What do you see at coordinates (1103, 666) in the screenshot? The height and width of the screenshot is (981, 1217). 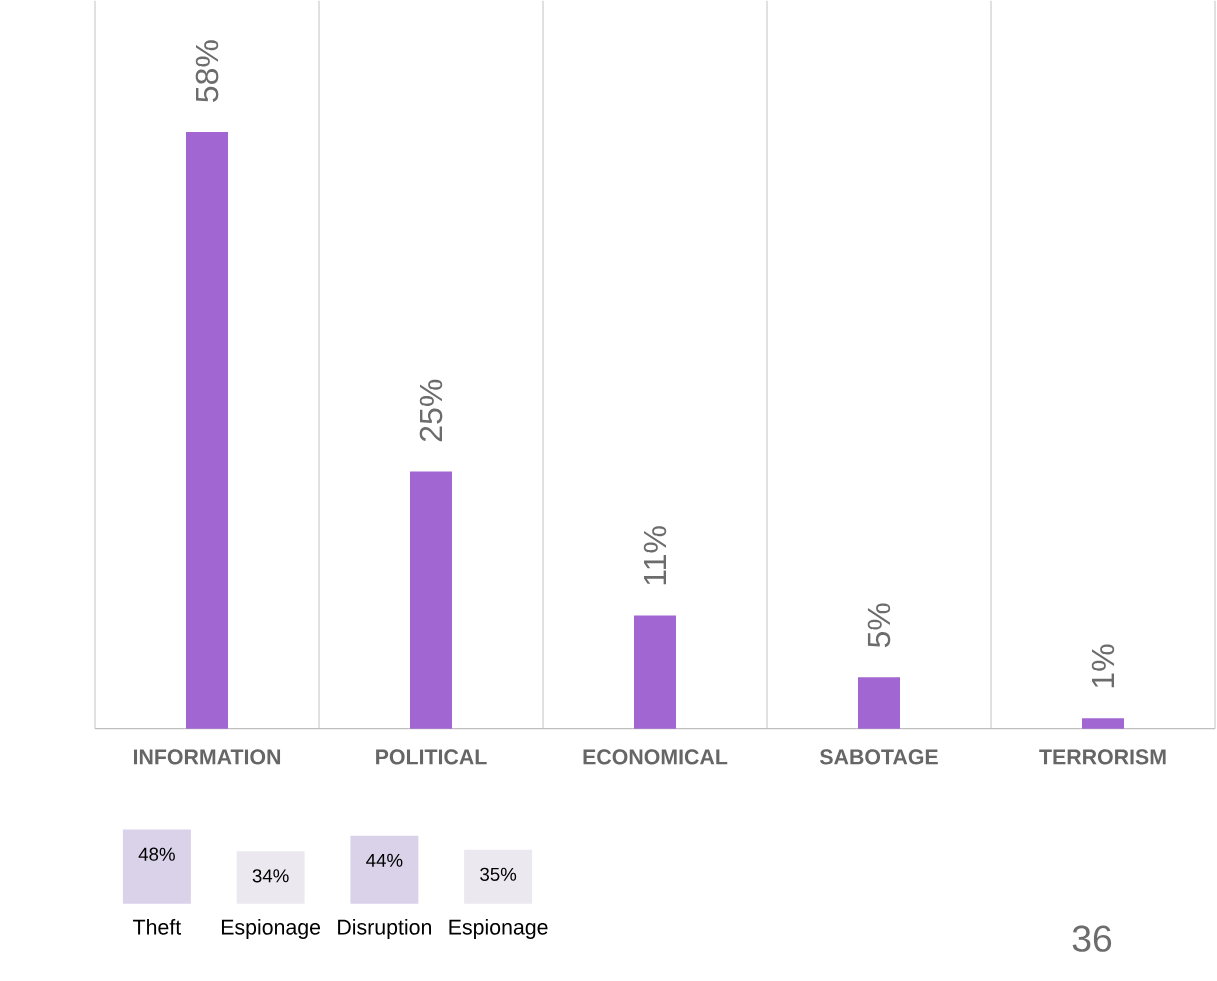 I see `data-label: 1%` at bounding box center [1103, 666].